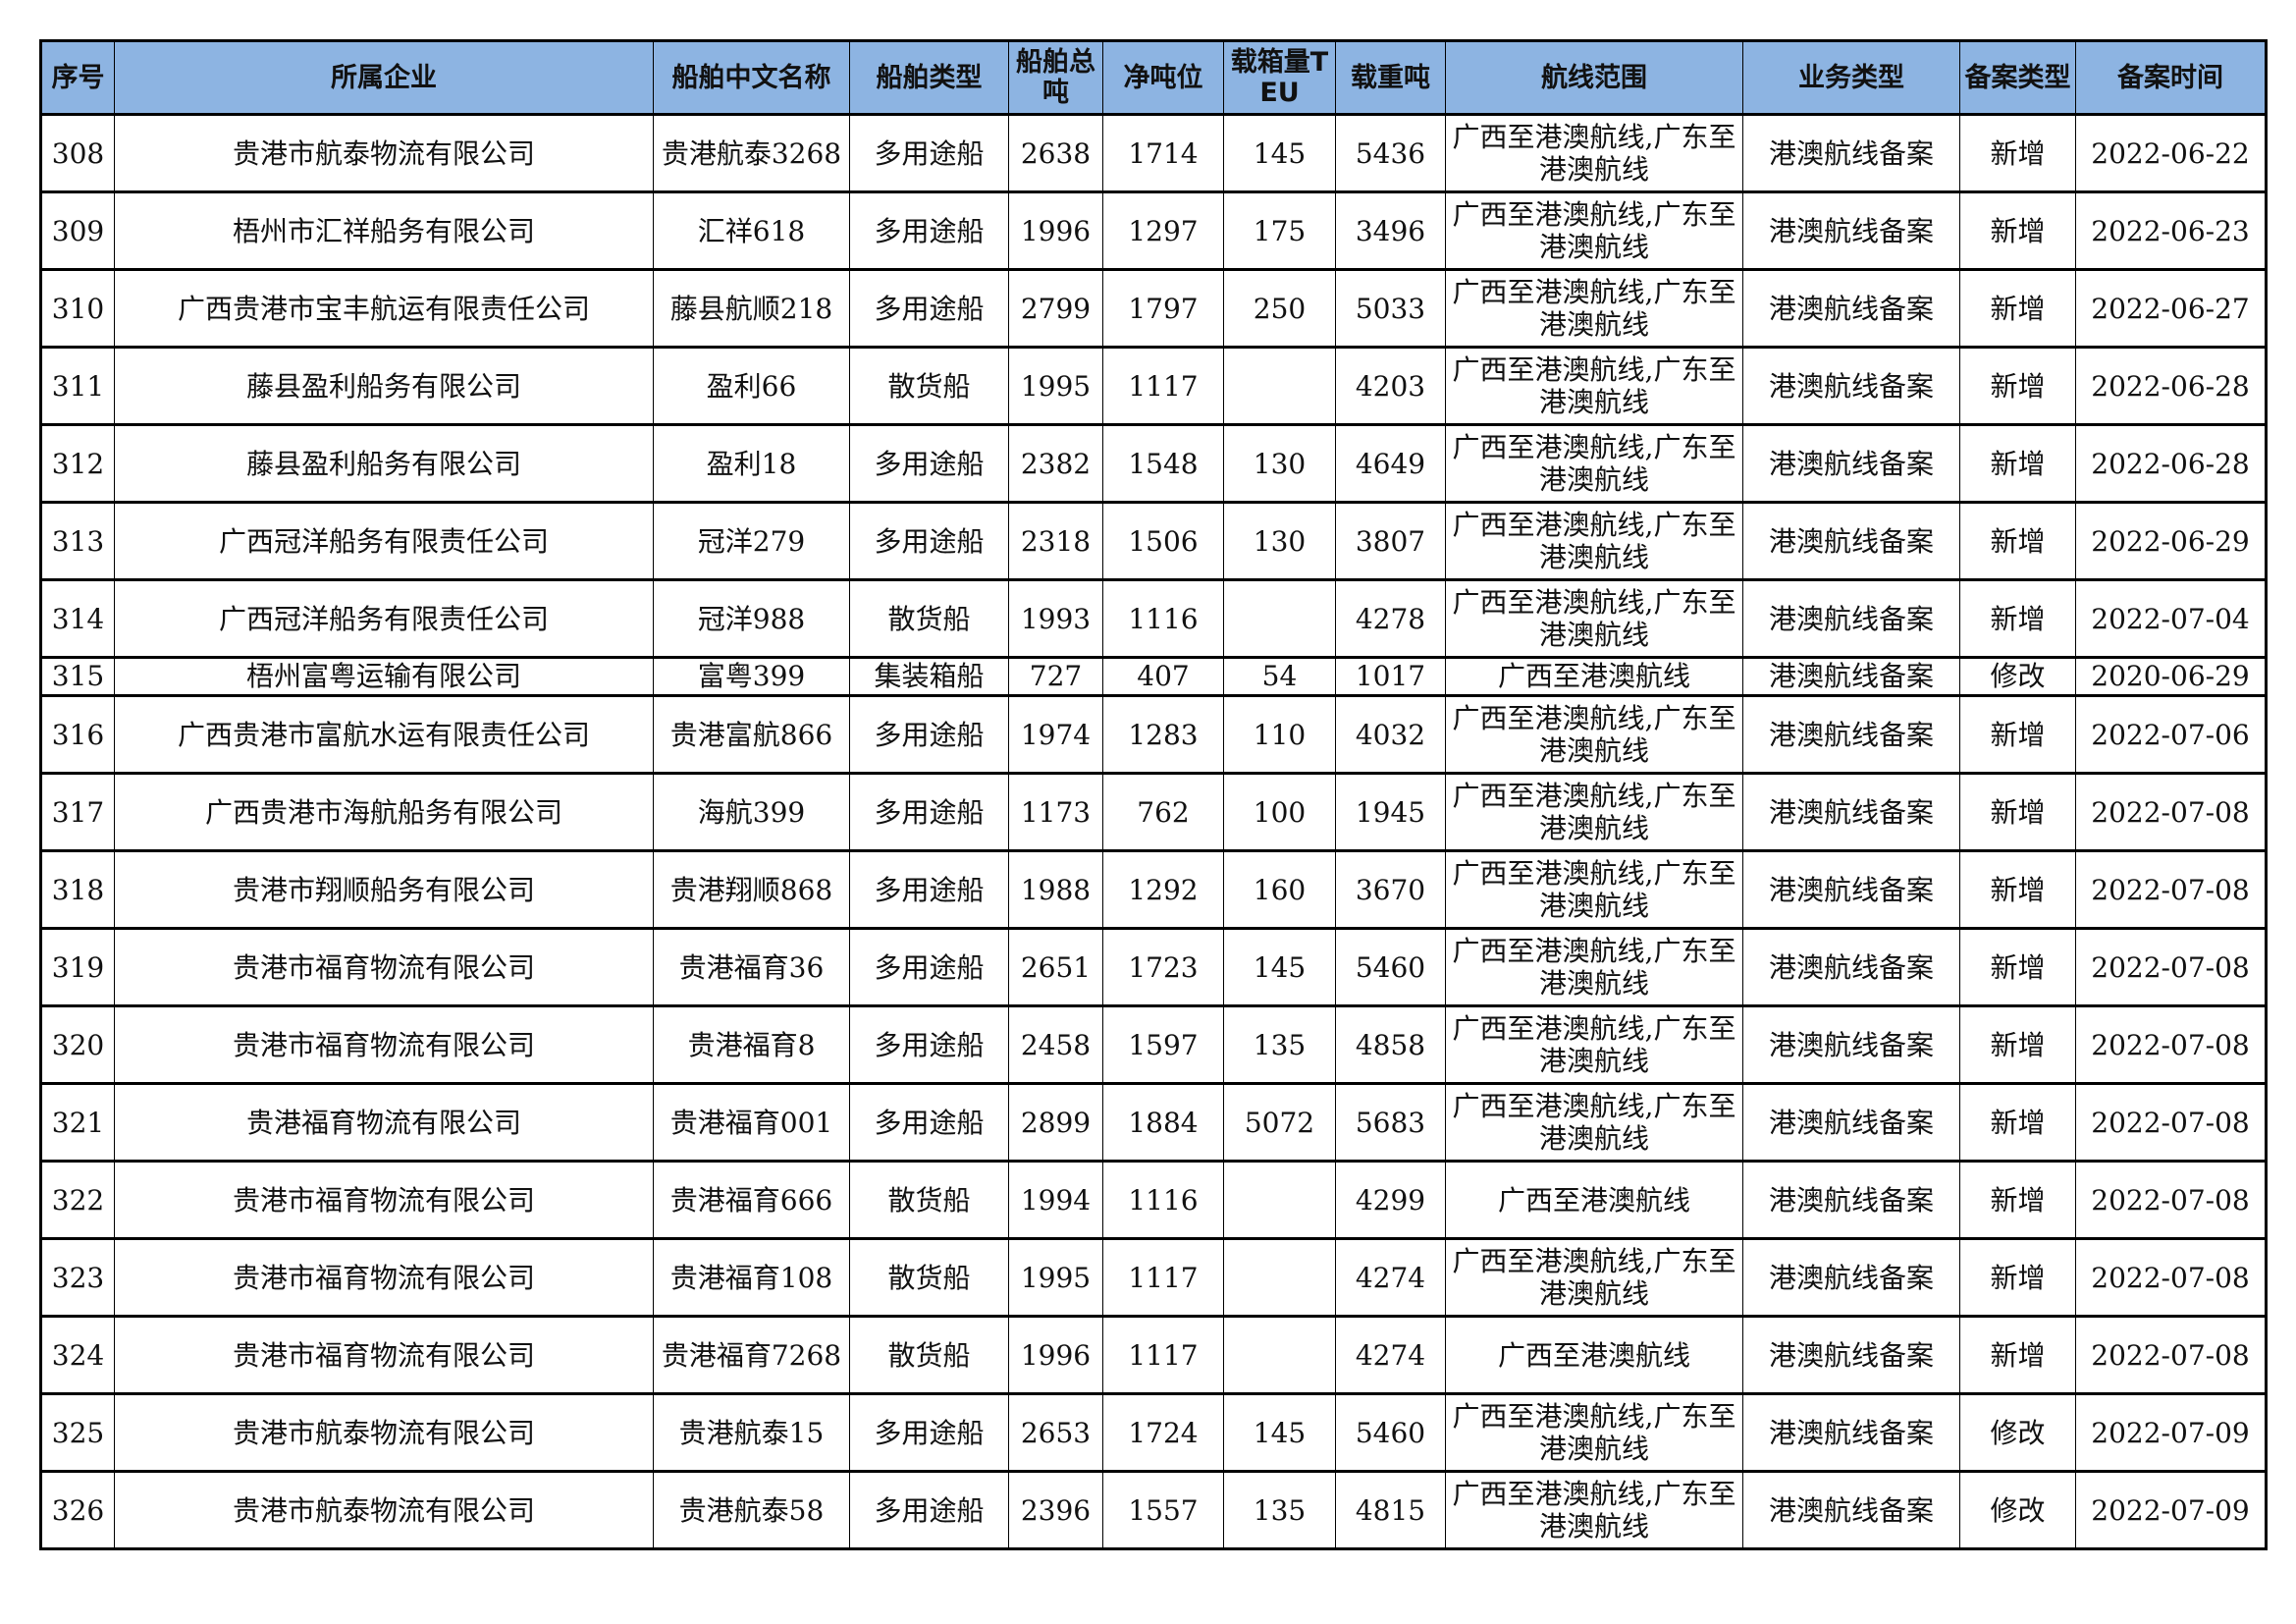  Describe the element at coordinates (1056, 889) in the screenshot. I see `cell-gross-tonnage: 1988` at that location.